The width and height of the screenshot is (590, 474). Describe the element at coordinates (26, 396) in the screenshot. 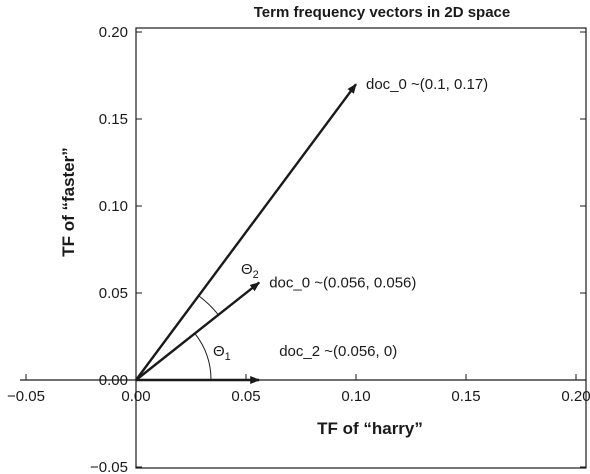

I see `x-tick-label: −0.05` at that location.